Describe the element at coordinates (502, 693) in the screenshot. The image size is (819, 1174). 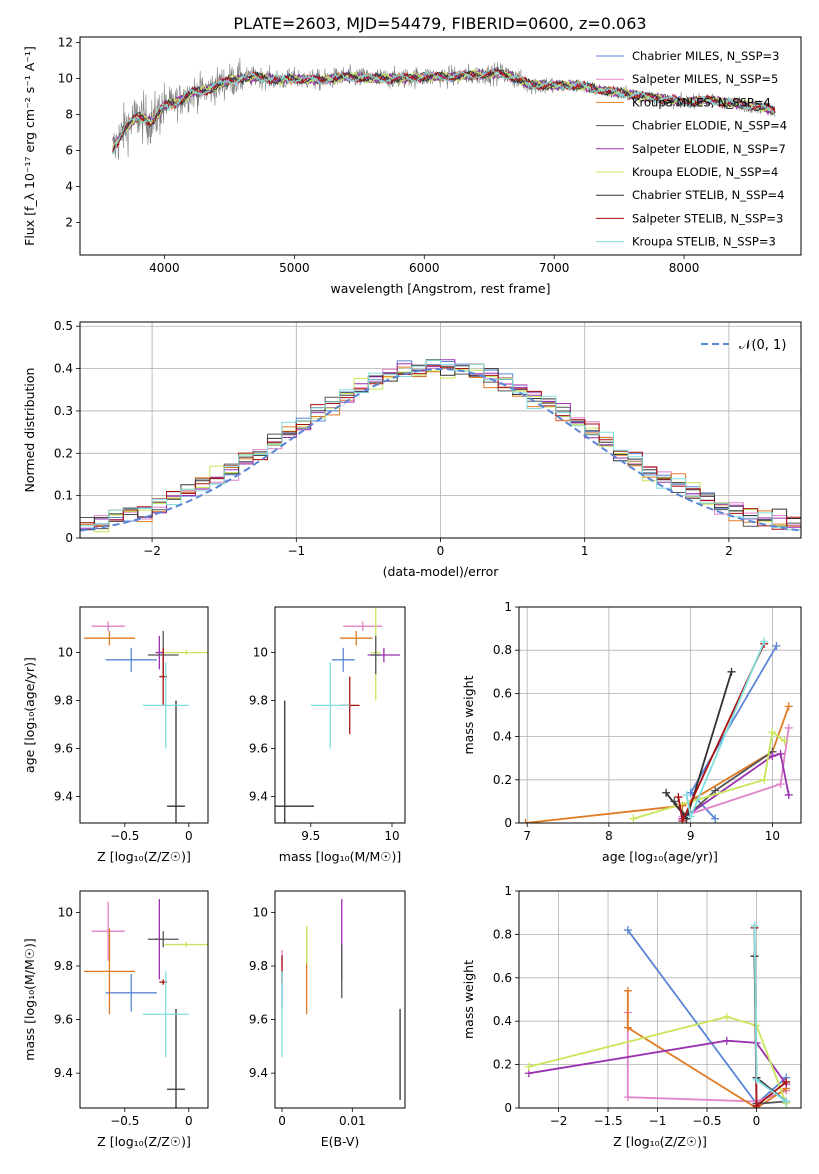
I see `y-tick-label: 0.6` at that location.